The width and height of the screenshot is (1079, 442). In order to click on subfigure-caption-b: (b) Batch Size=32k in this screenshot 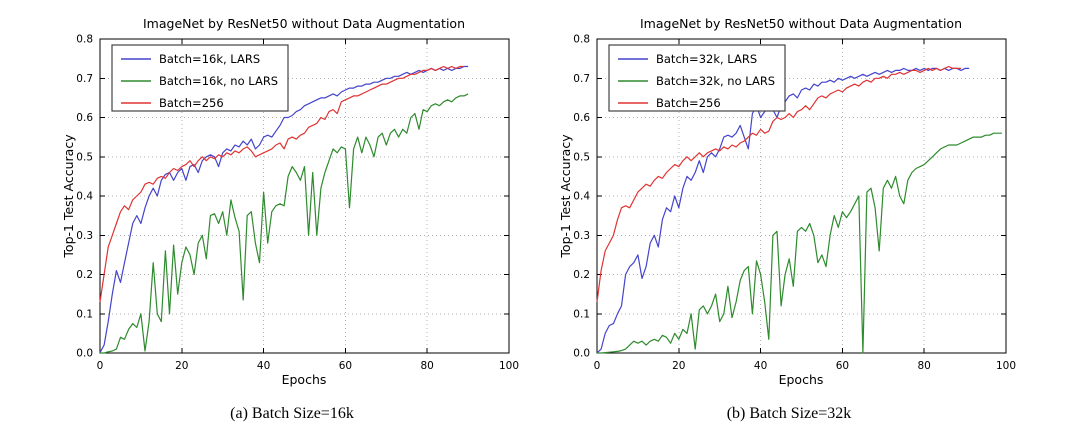, I will do `click(789, 413)`.